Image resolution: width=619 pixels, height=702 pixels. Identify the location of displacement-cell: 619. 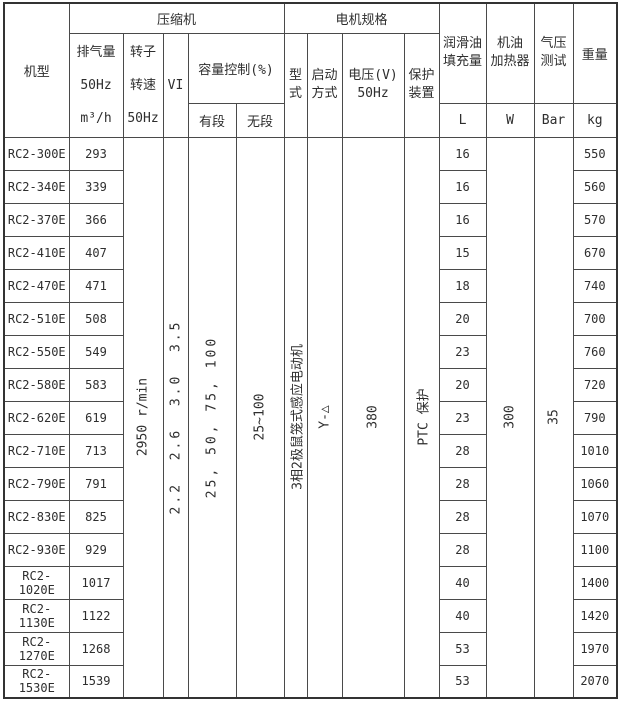
(96, 417).